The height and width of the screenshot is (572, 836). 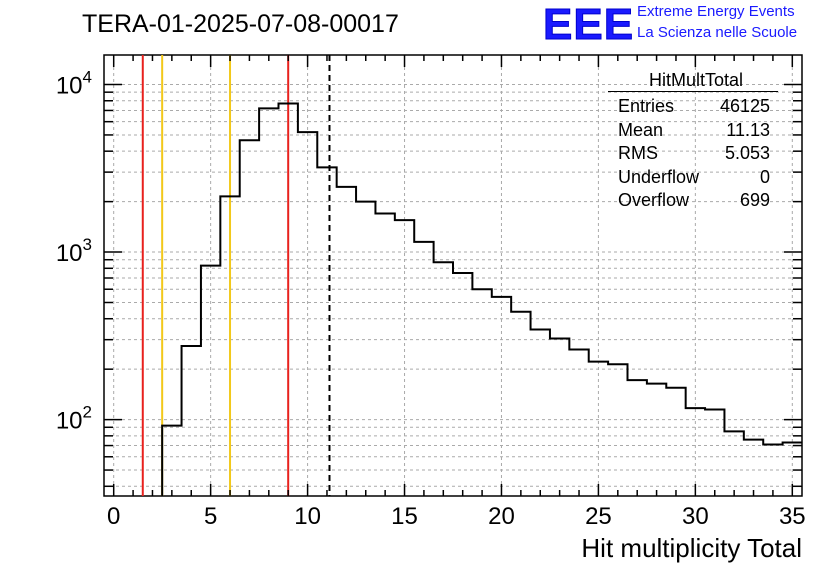 I want to click on y-tick-exponent: 3, so click(x=87, y=244).